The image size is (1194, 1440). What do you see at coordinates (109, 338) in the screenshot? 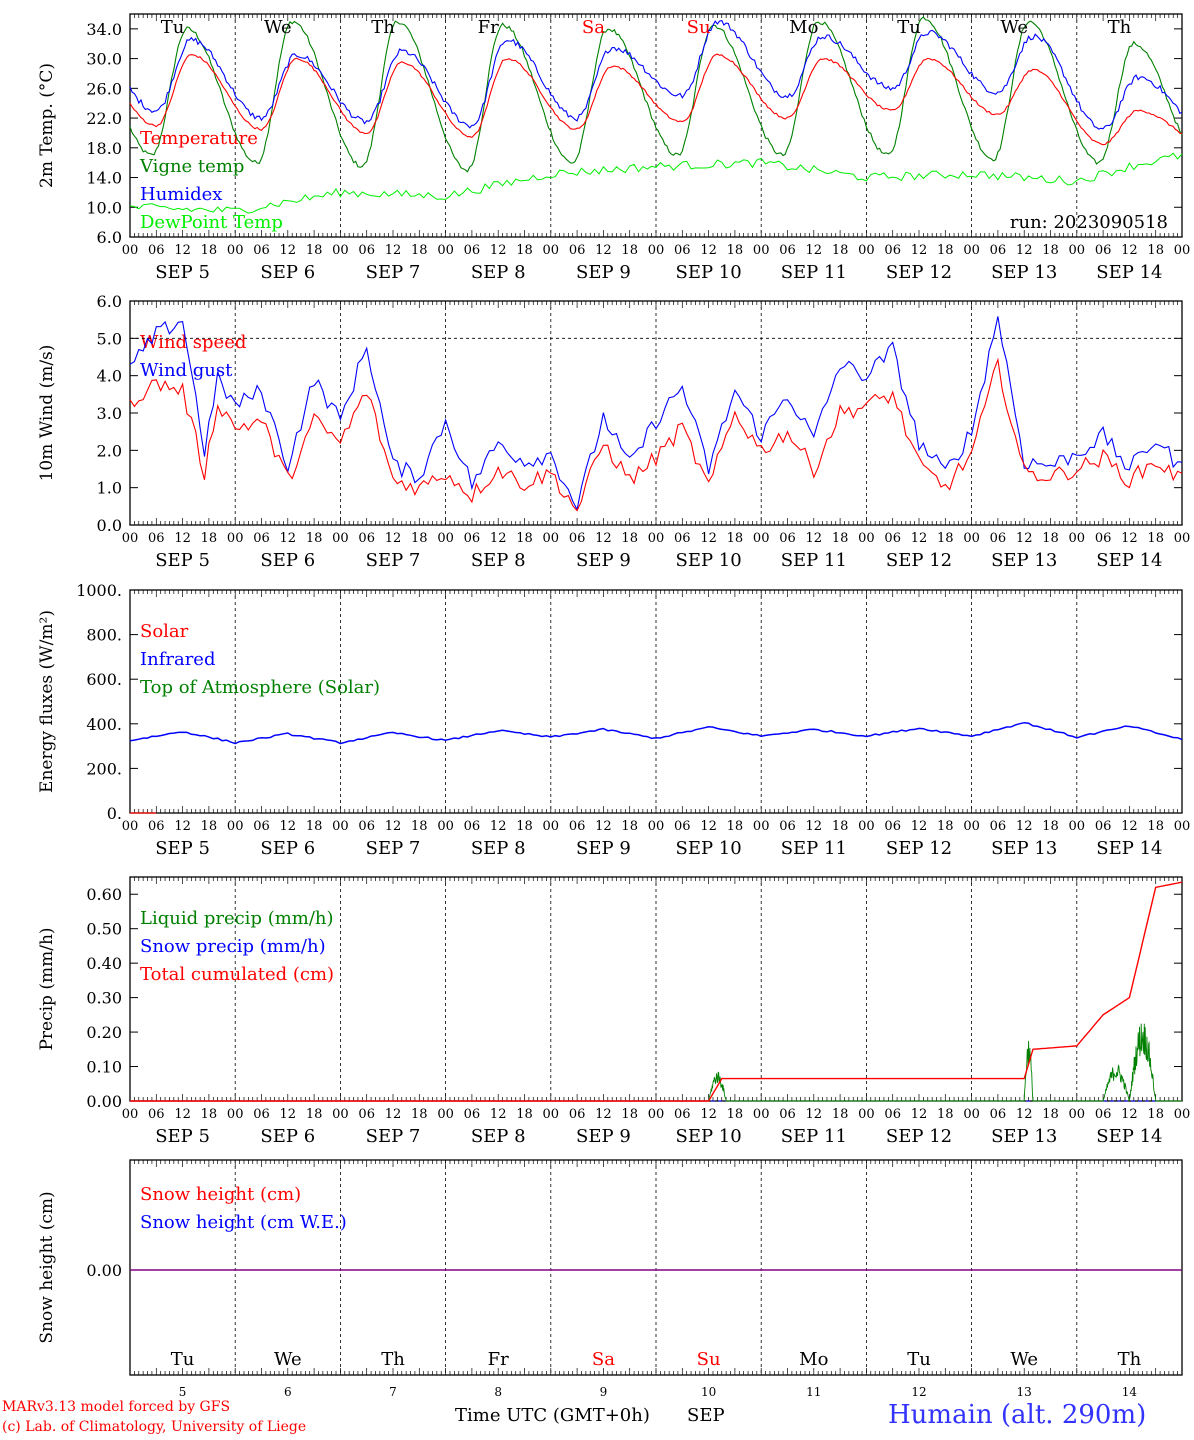
I see `y-tick-label-wind: 5.0` at bounding box center [109, 338].